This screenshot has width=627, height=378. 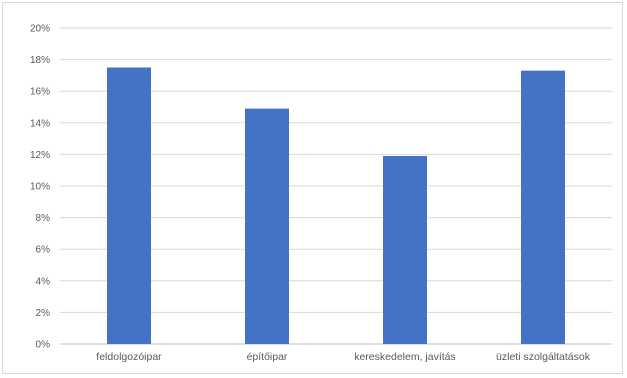 What do you see at coordinates (43, 313) in the screenshot?
I see `y-tick-label: 2%` at bounding box center [43, 313].